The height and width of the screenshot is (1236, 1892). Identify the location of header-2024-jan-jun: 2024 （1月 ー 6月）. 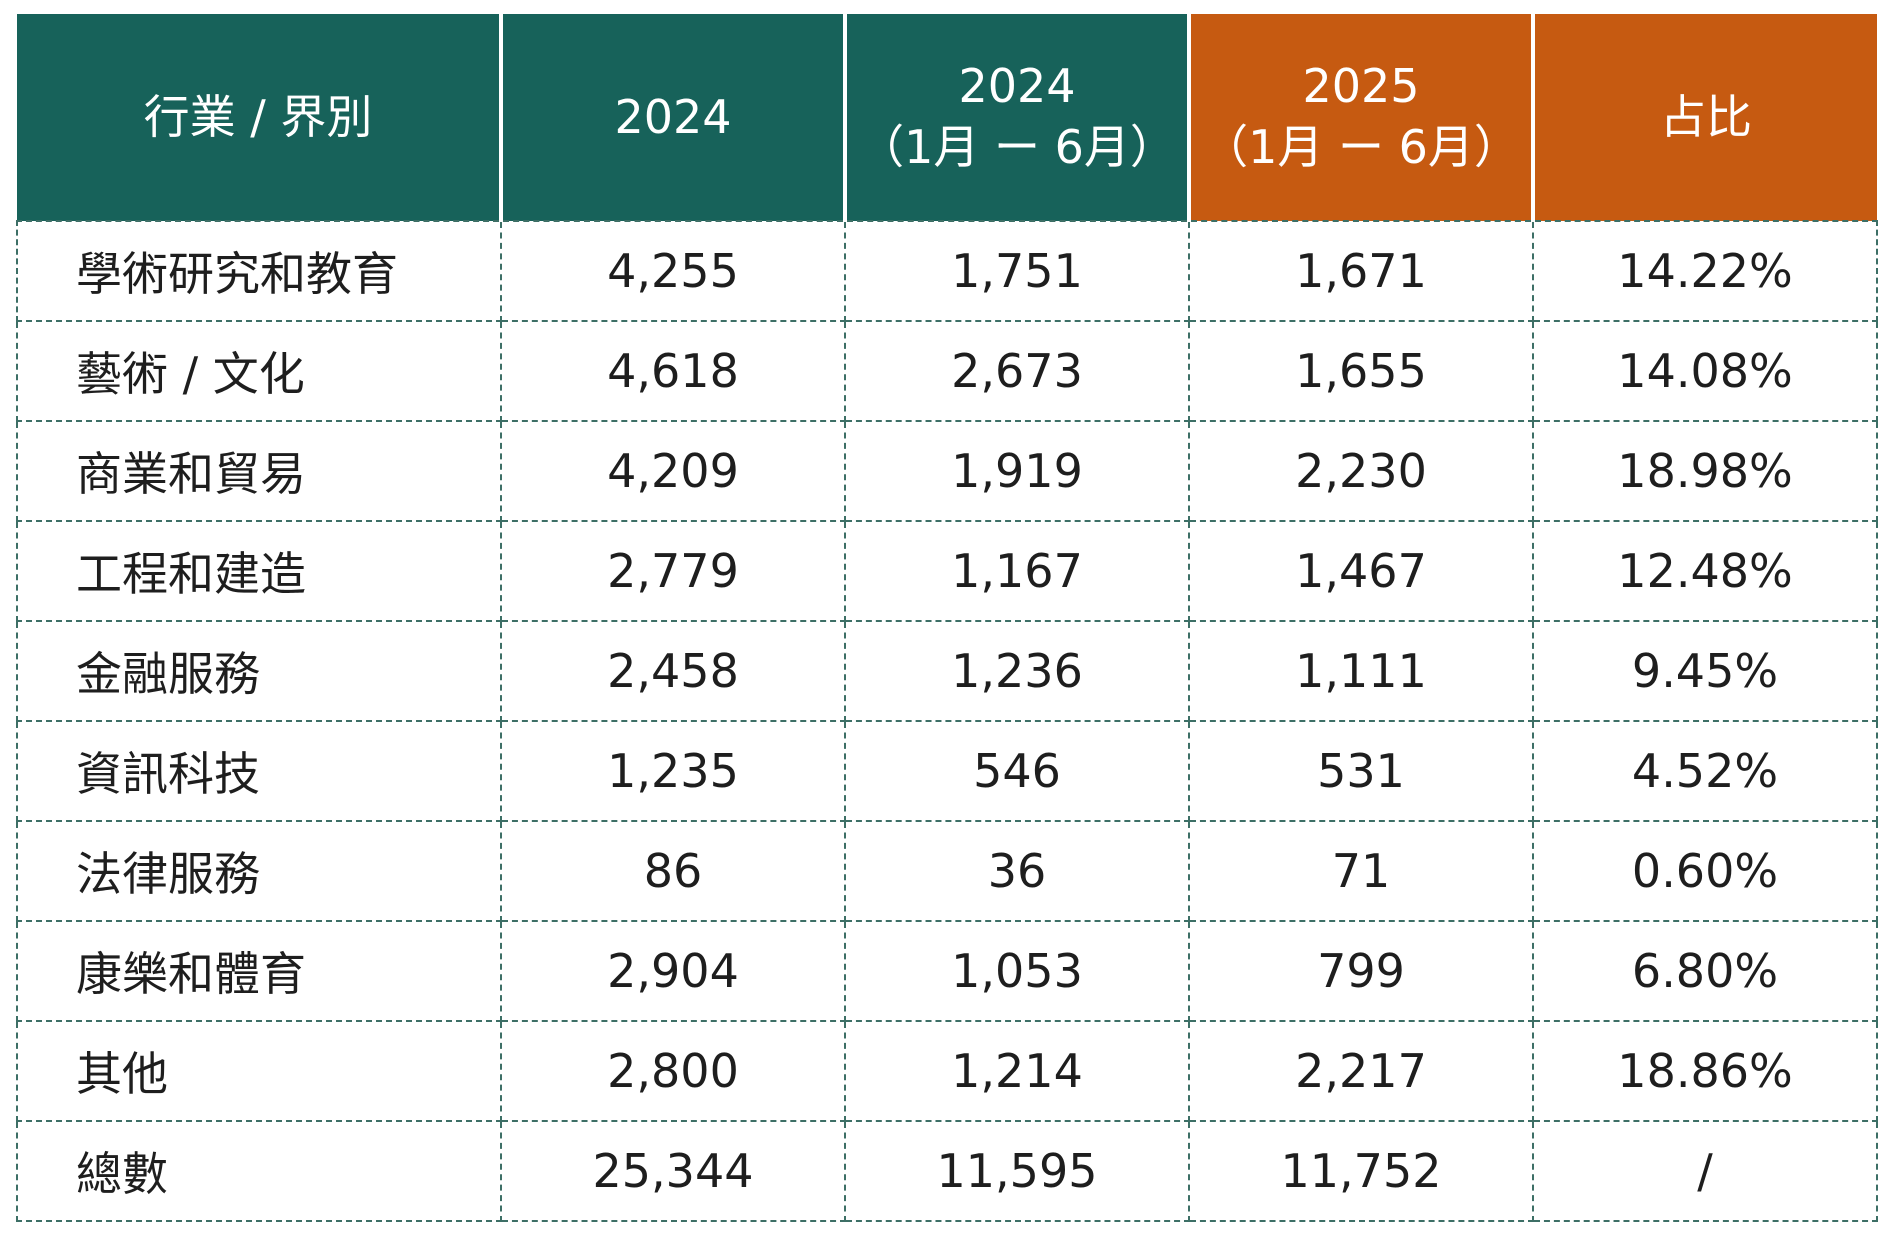
(1017, 117).